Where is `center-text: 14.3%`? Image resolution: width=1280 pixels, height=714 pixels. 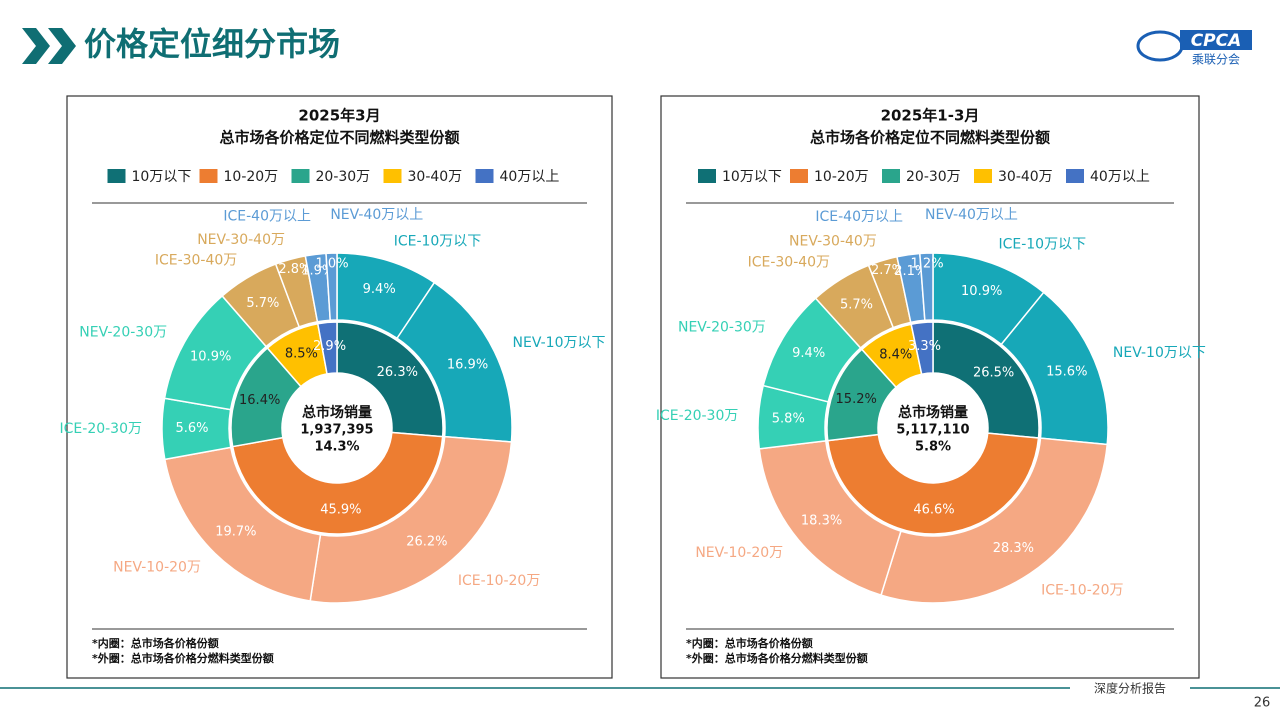 center-text: 14.3% is located at coordinates (336, 447).